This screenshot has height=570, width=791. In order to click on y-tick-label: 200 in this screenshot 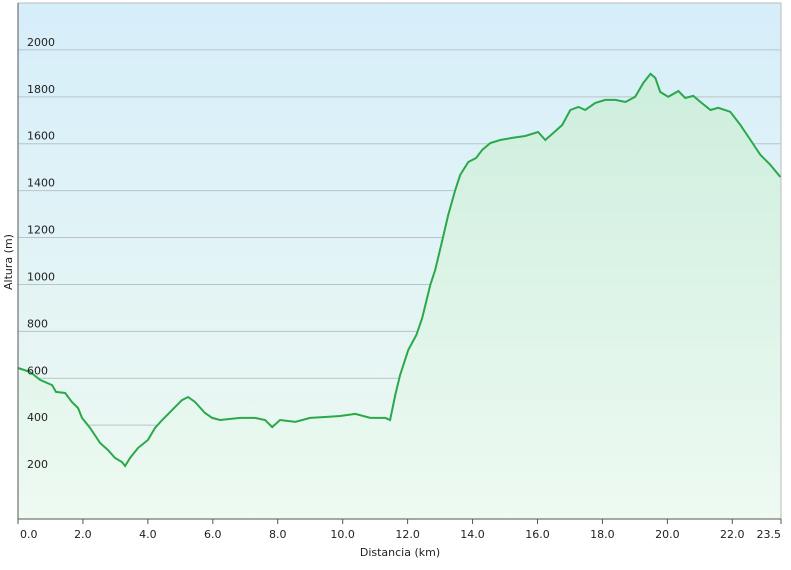, I will do `click(37, 464)`.